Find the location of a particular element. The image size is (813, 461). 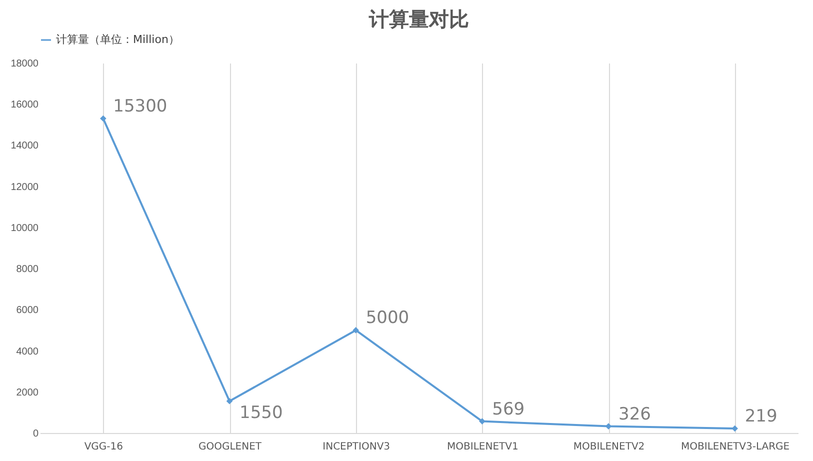

x-tick-label: VGG-16 is located at coordinates (104, 447).